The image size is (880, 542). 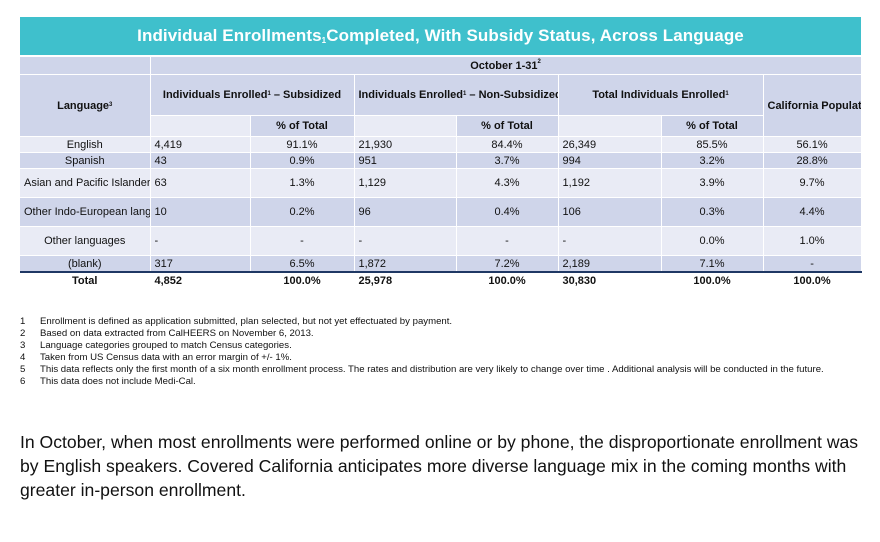 What do you see at coordinates (507, 144) in the screenshot?
I see `nonsubsidized-pct-cell: 84.4%` at bounding box center [507, 144].